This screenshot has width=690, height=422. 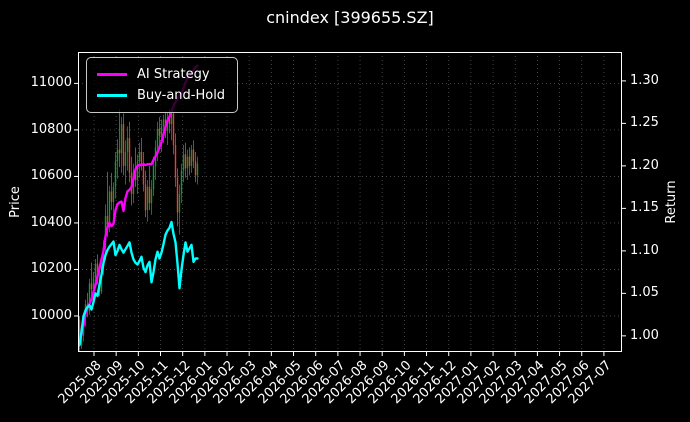 I want to click on price-tick-label: 11000, so click(x=51, y=83).